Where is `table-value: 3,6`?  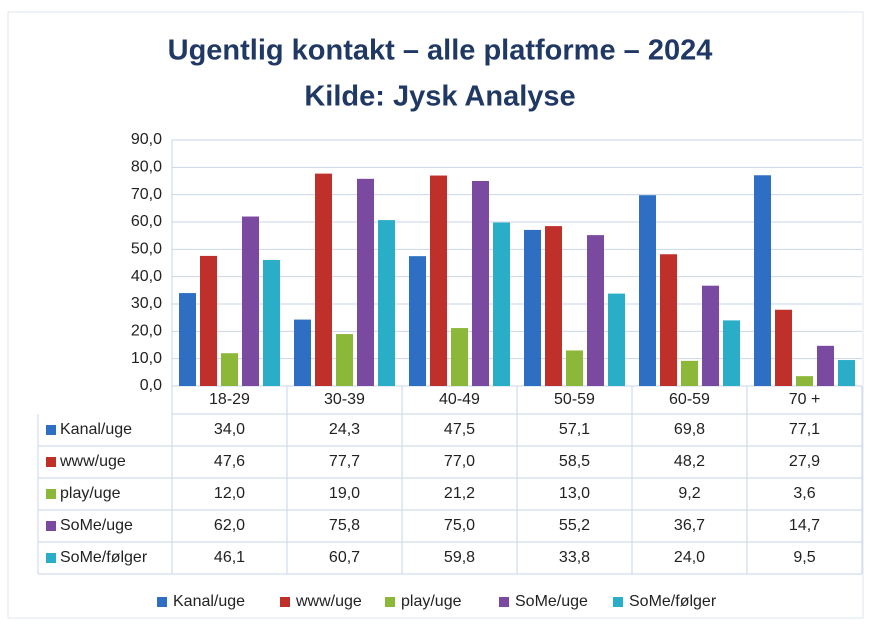
table-value: 3,6 is located at coordinates (804, 493).